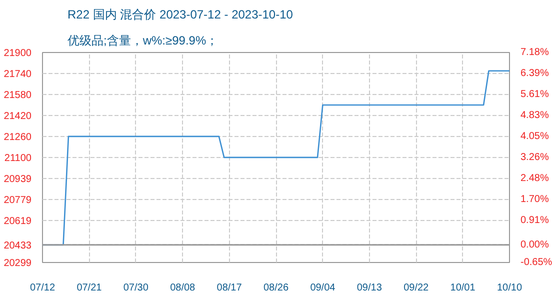 Image resolution: width=560 pixels, height=300 pixels. Describe the element at coordinates (18, 158) in the screenshot. I see `y-tick-label: 21100` at that location.